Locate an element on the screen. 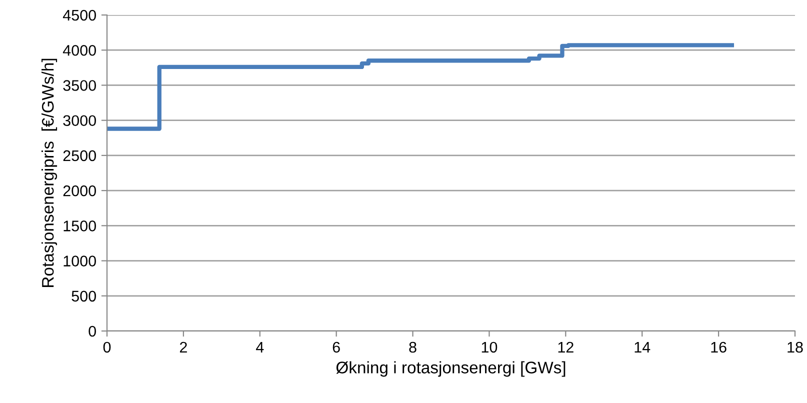 Image resolution: width=807 pixels, height=403 pixels. y-tick-label: 4500 is located at coordinates (79, 15).